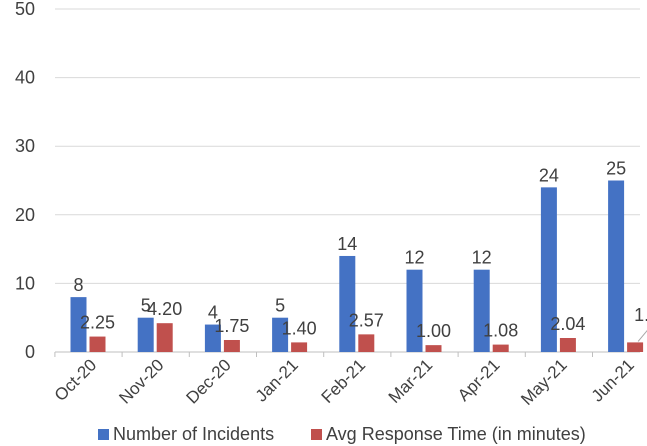 The image size is (647, 446). I want to click on x-tick-label: Jan-21, so click(277, 380).